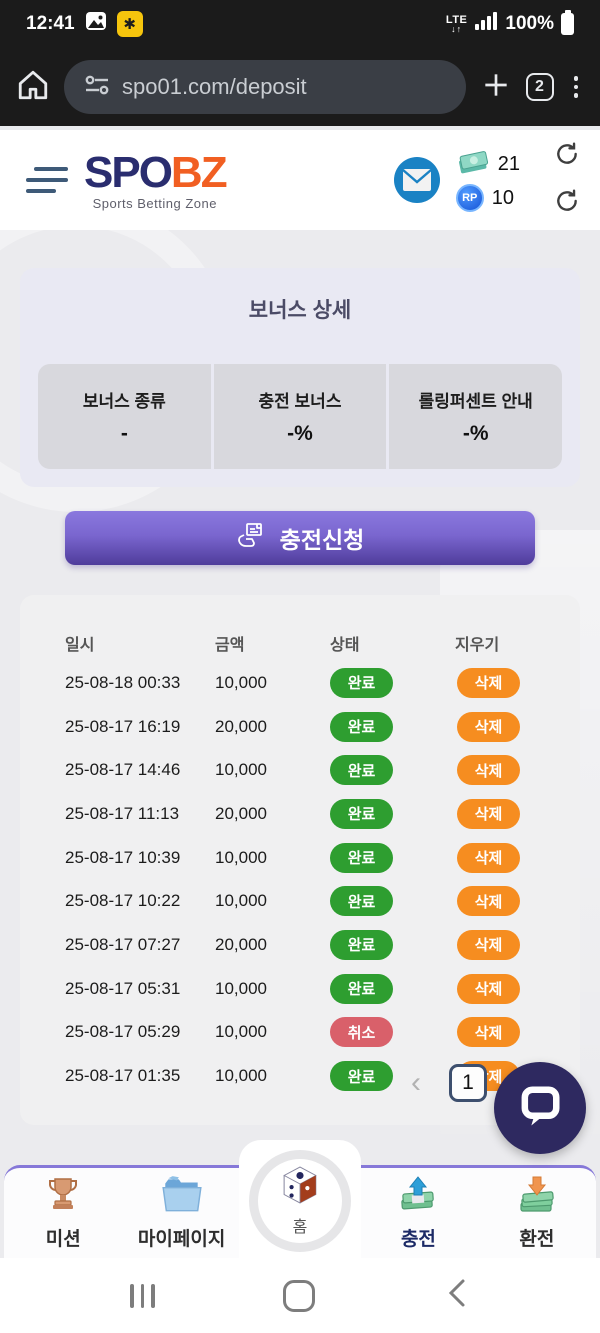  I want to click on row-date: 25-08-17 05:31, so click(123, 988).